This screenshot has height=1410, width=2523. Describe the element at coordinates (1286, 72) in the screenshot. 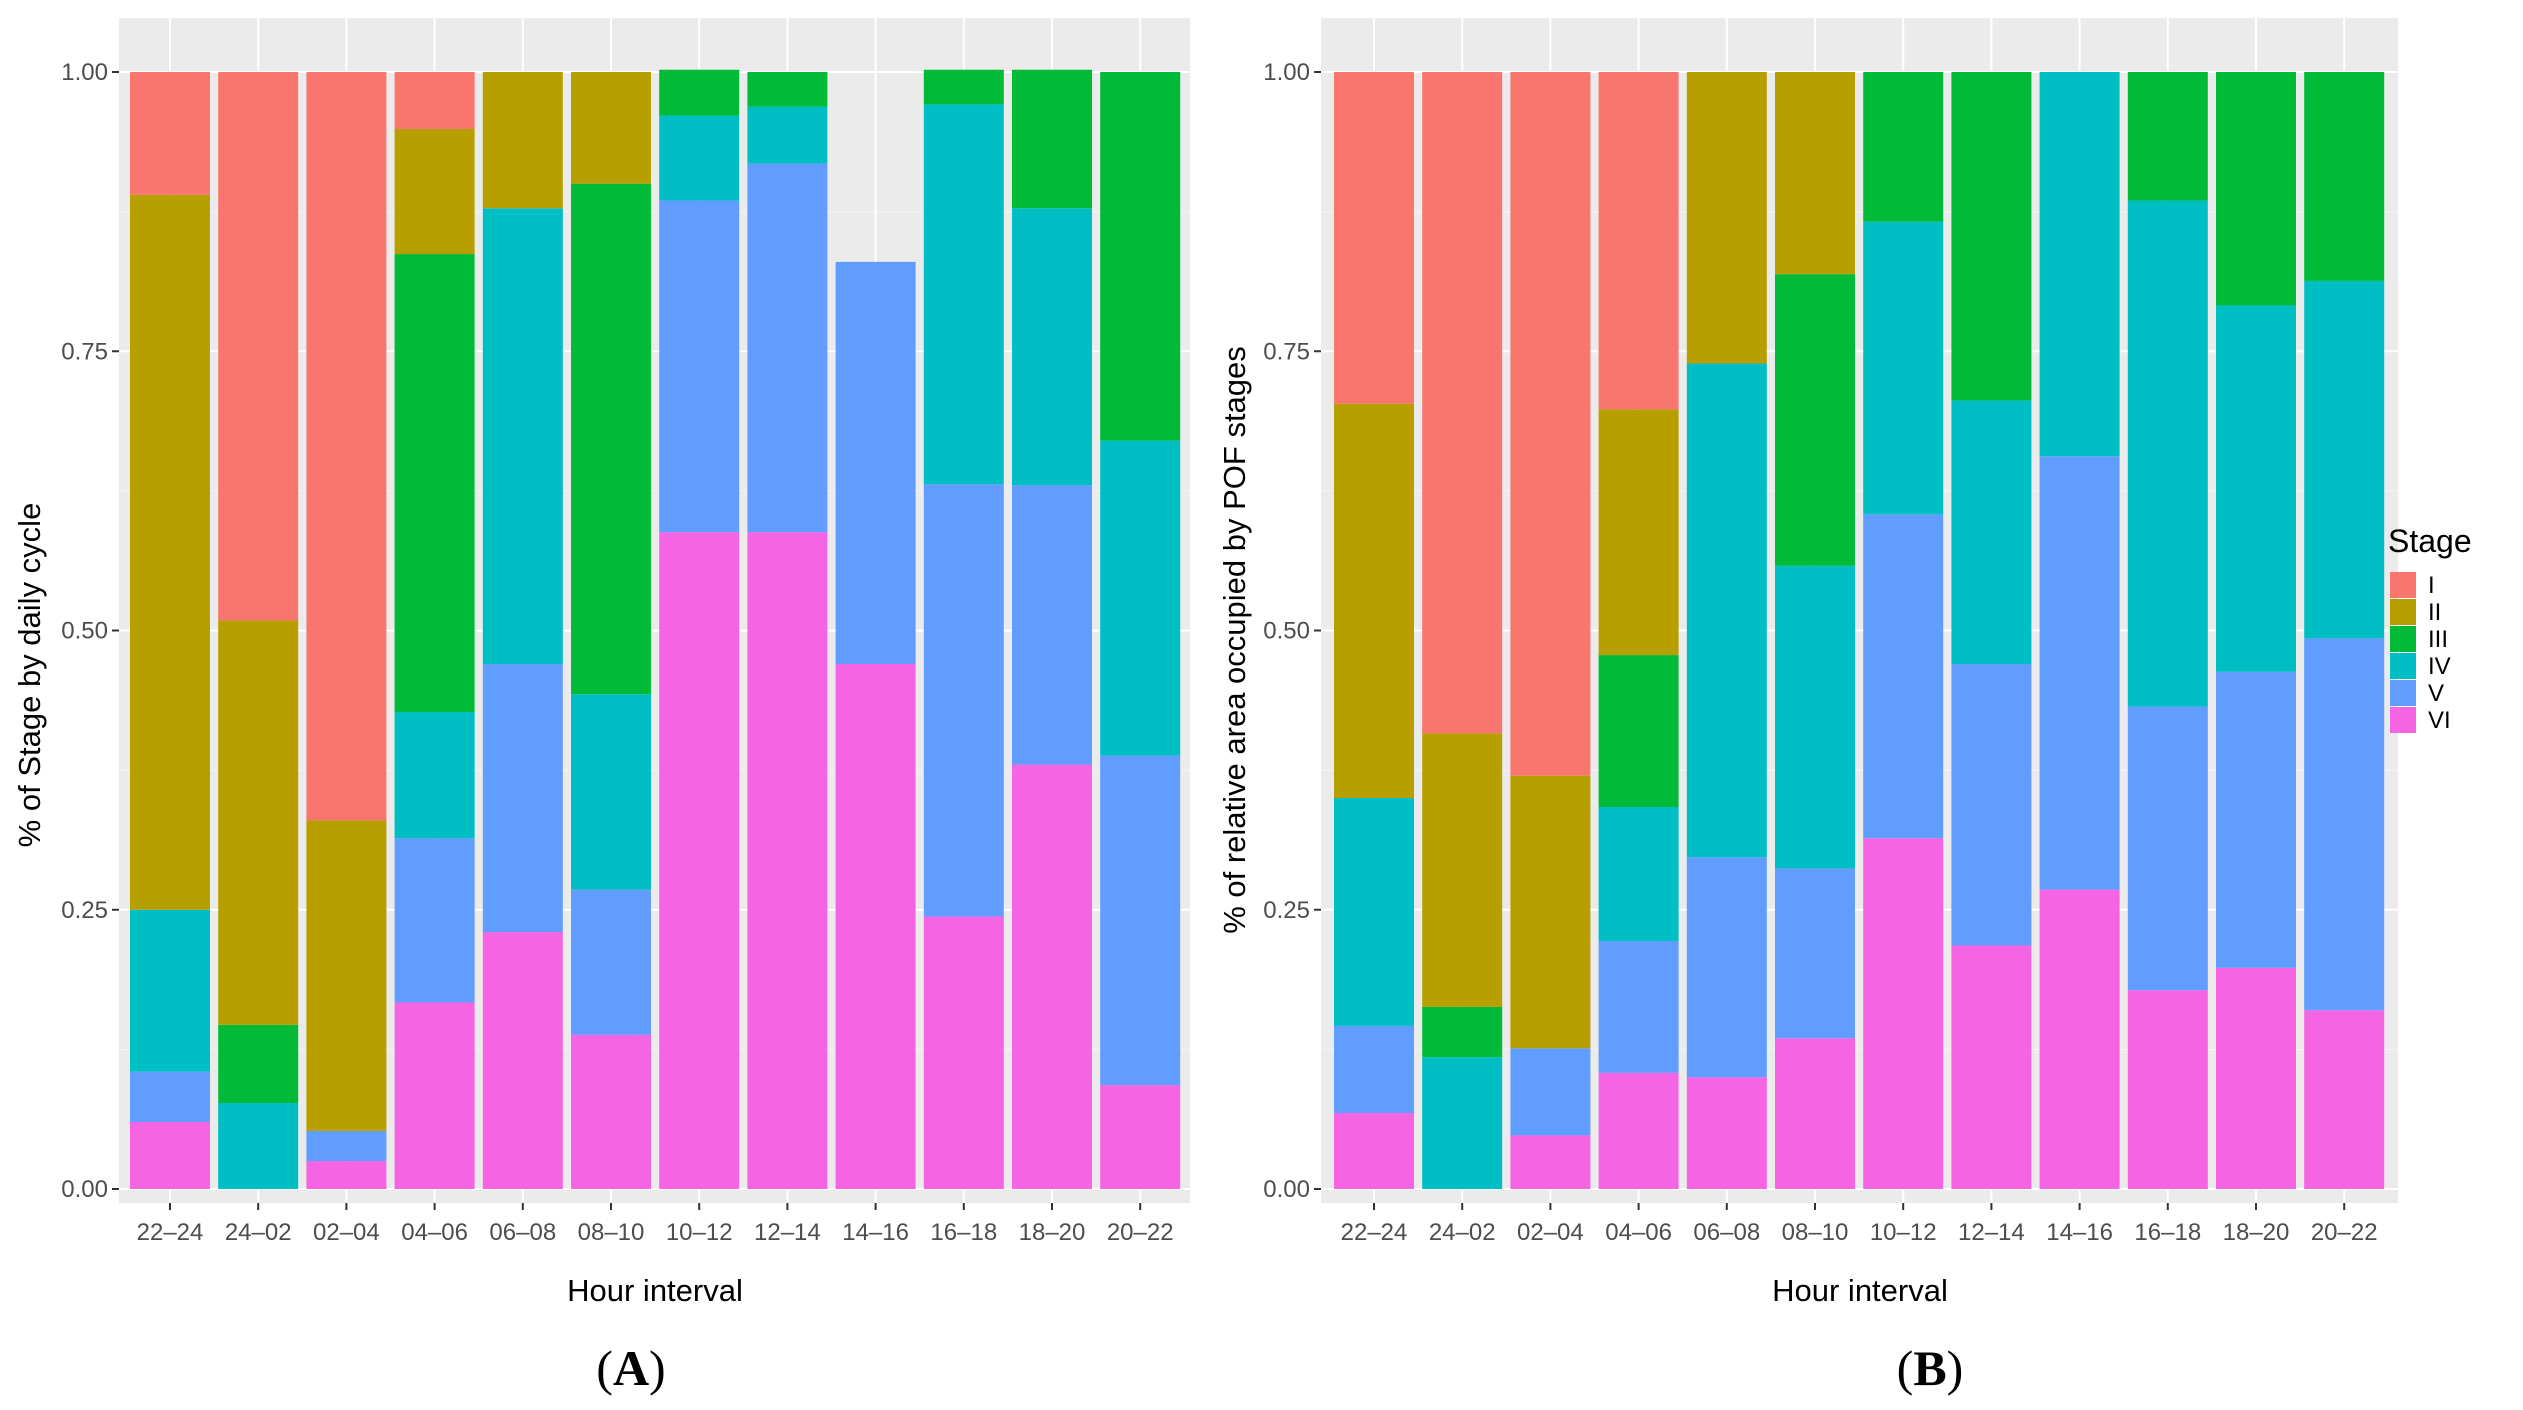

I see `panel-b-y-tick-label: 1.00` at that location.